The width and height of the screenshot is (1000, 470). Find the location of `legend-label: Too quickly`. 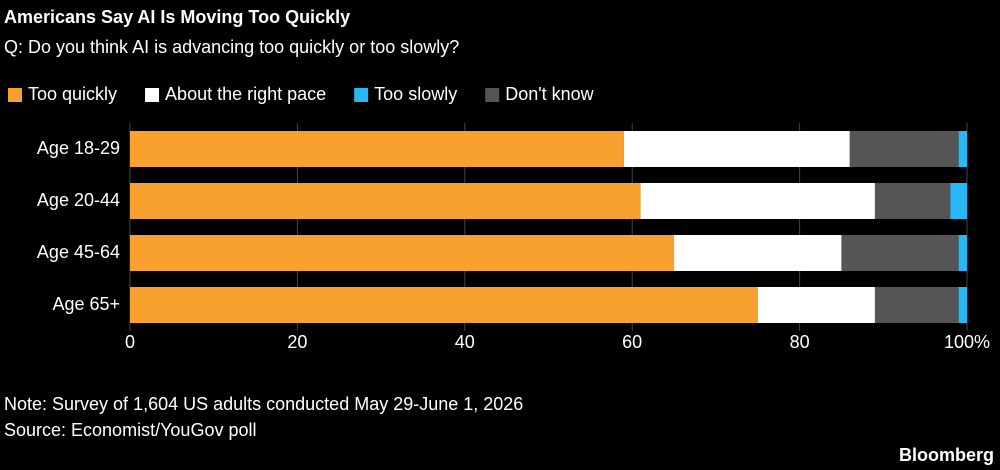

legend-label: Too quickly is located at coordinates (72, 94).